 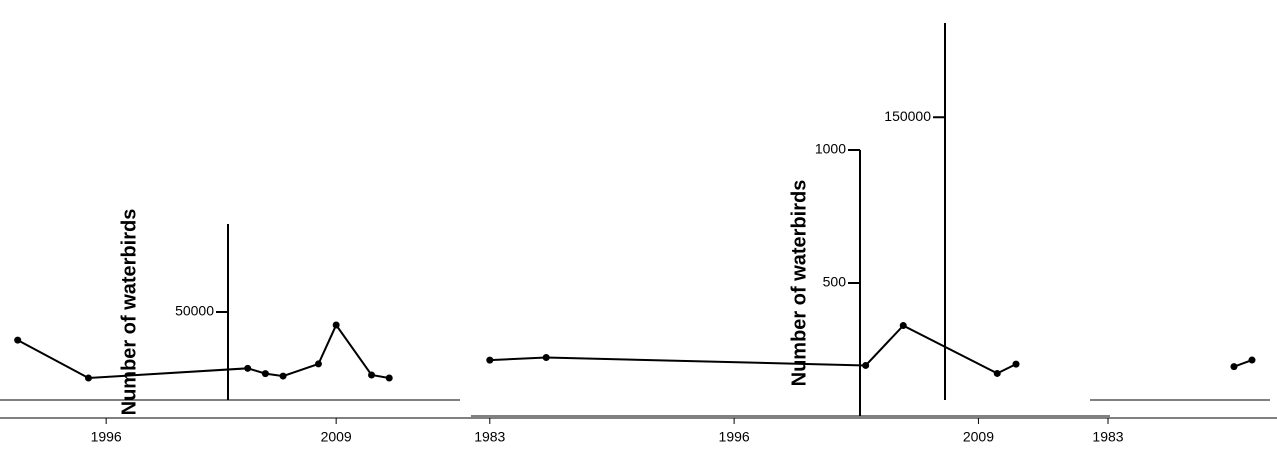 I want to click on y-tick-label: 500, so click(x=835, y=282).